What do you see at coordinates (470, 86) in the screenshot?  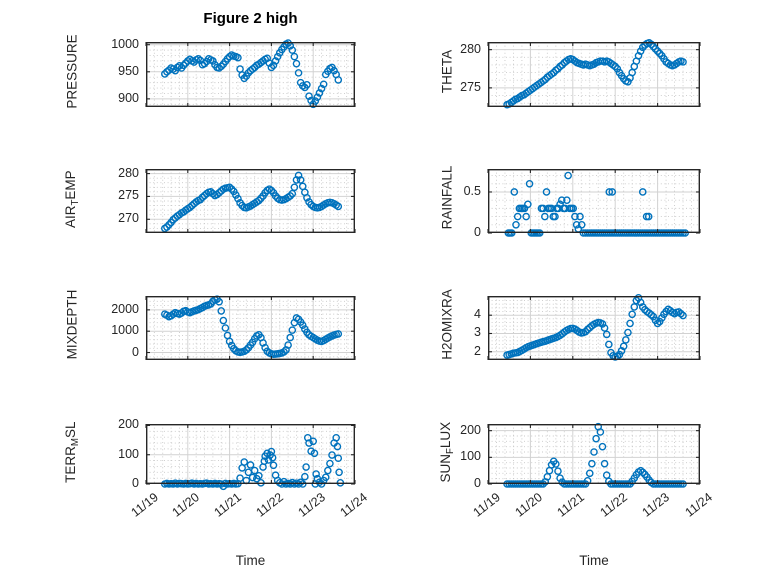 I see `ytick-label-theta: 275` at bounding box center [470, 86].